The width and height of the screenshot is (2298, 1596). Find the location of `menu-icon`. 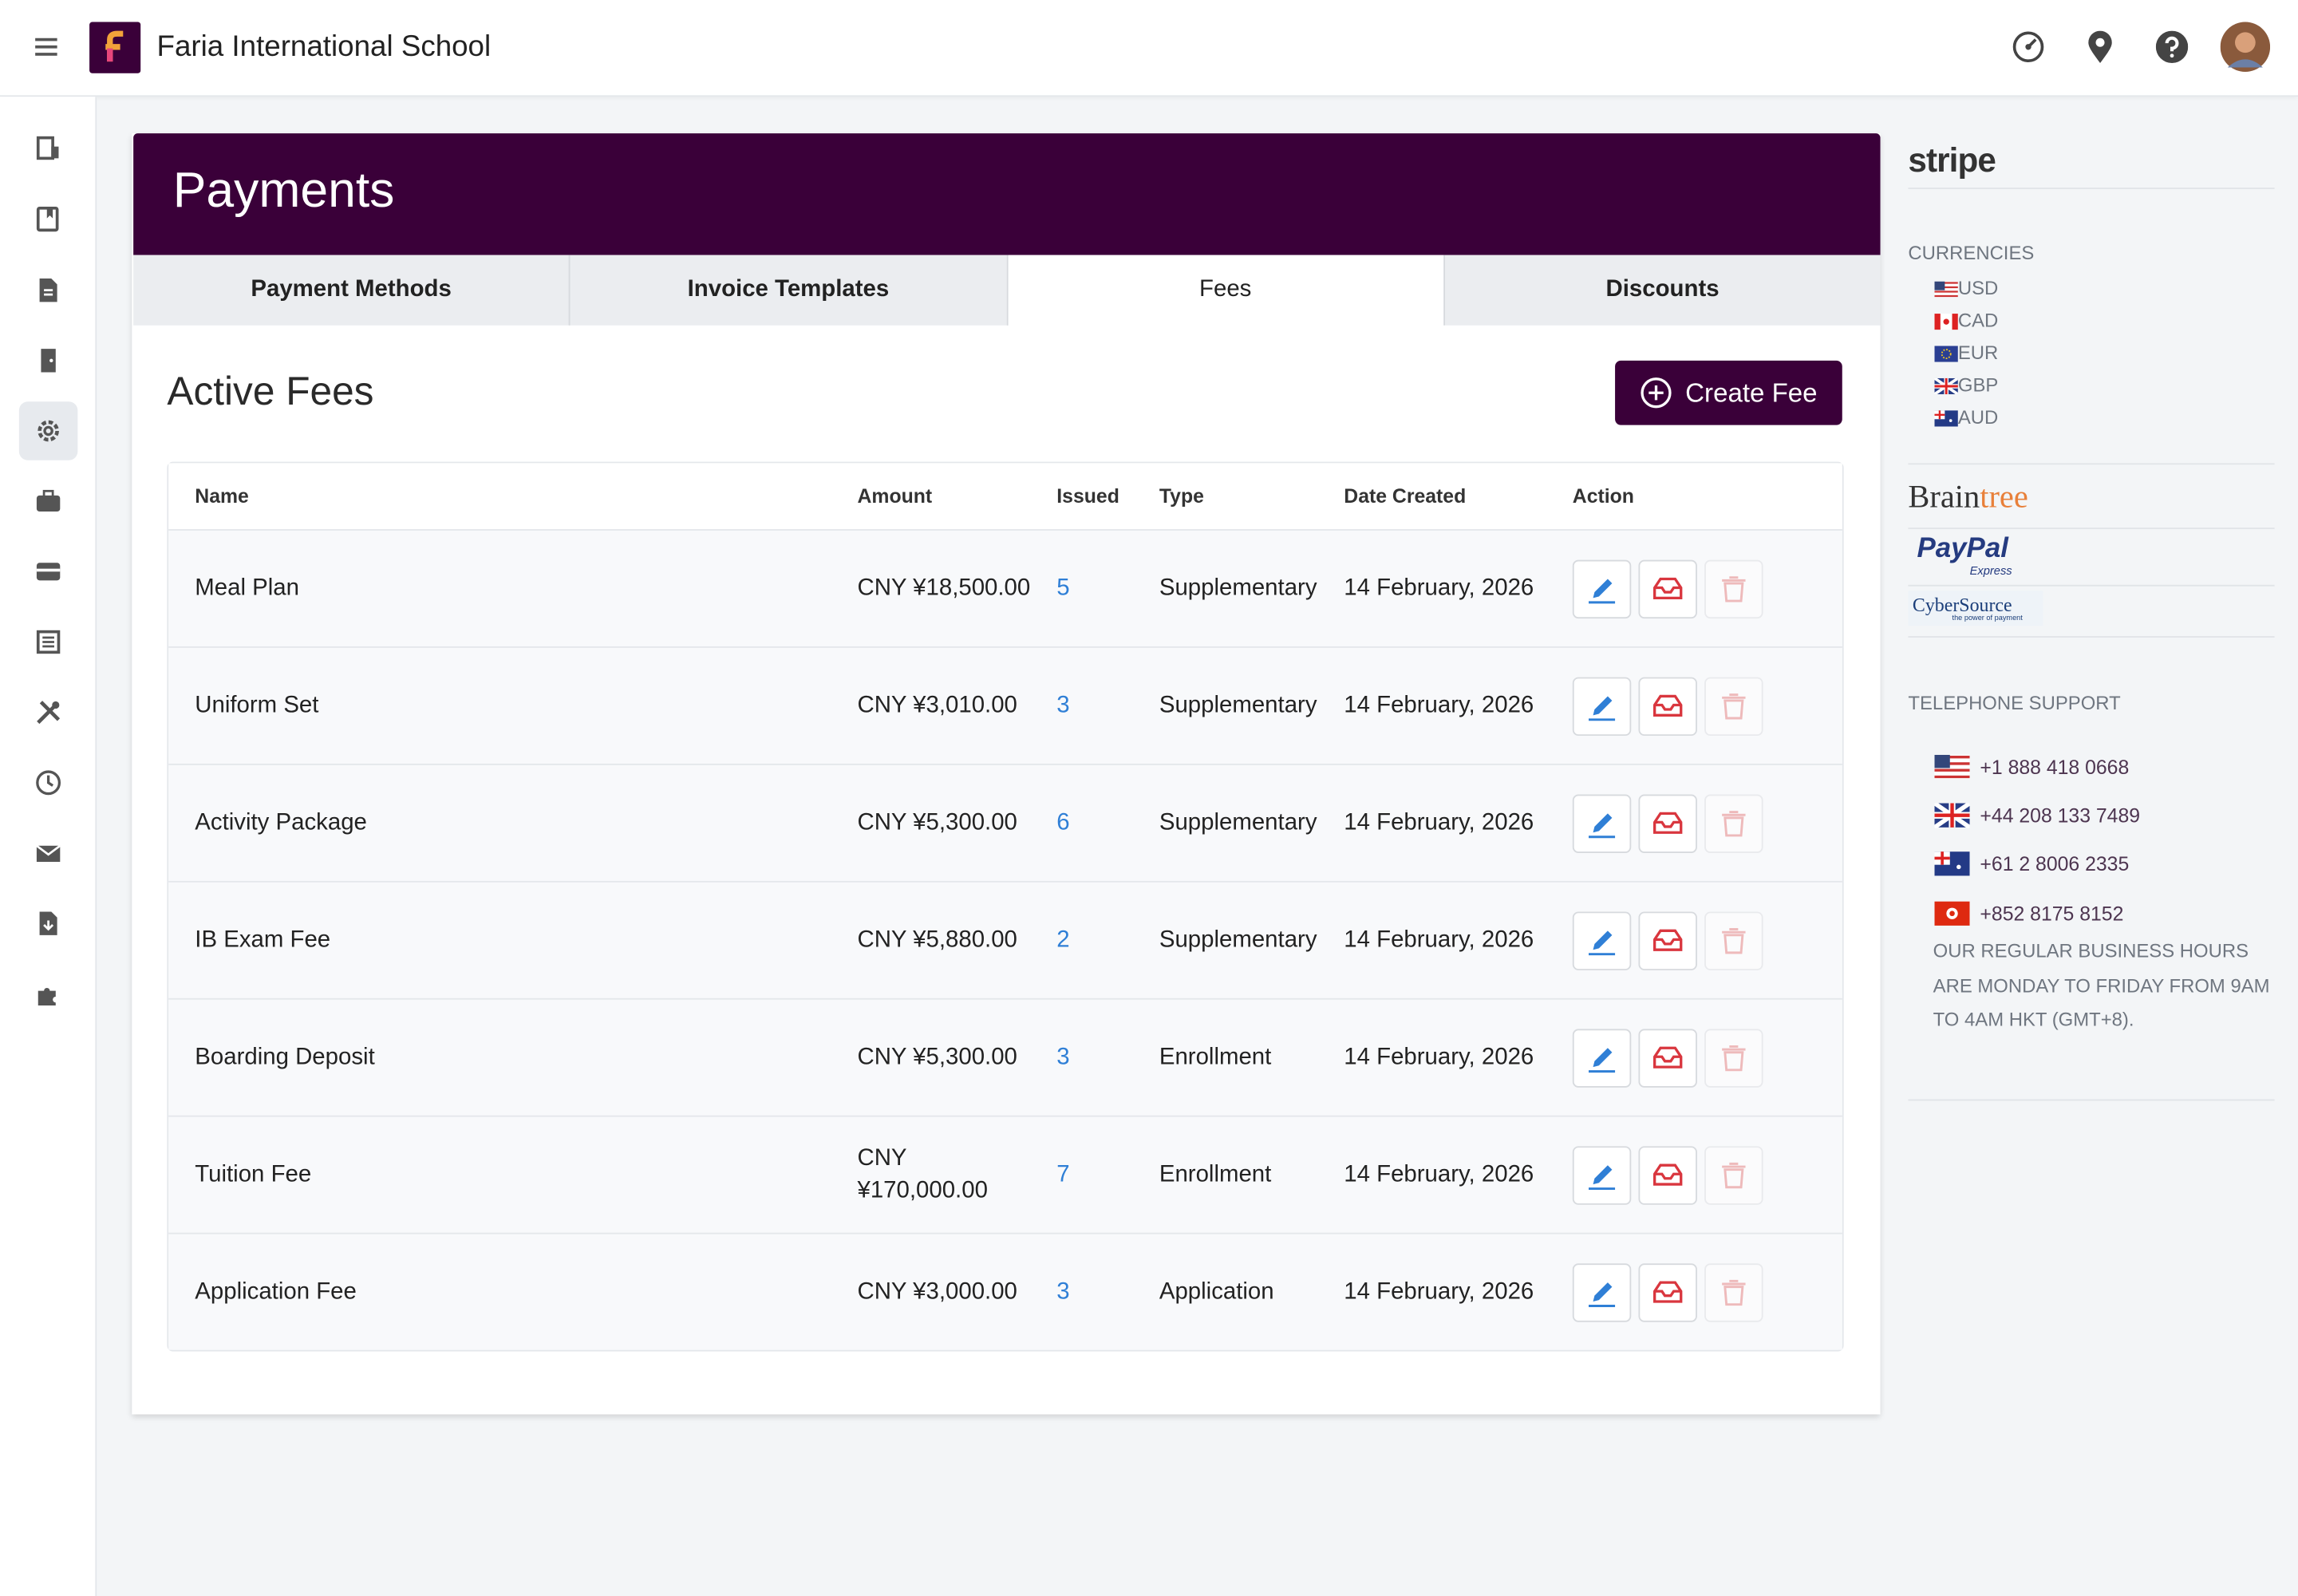

menu-icon is located at coordinates (47, 46).